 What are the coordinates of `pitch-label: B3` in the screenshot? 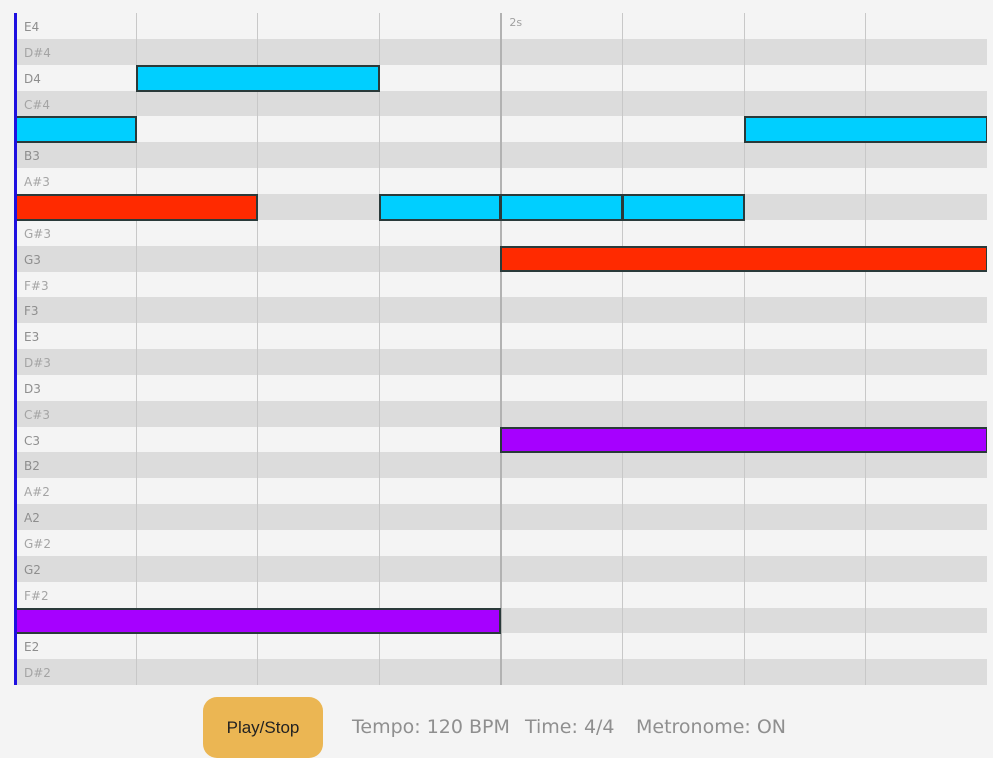 It's located at (32, 156).